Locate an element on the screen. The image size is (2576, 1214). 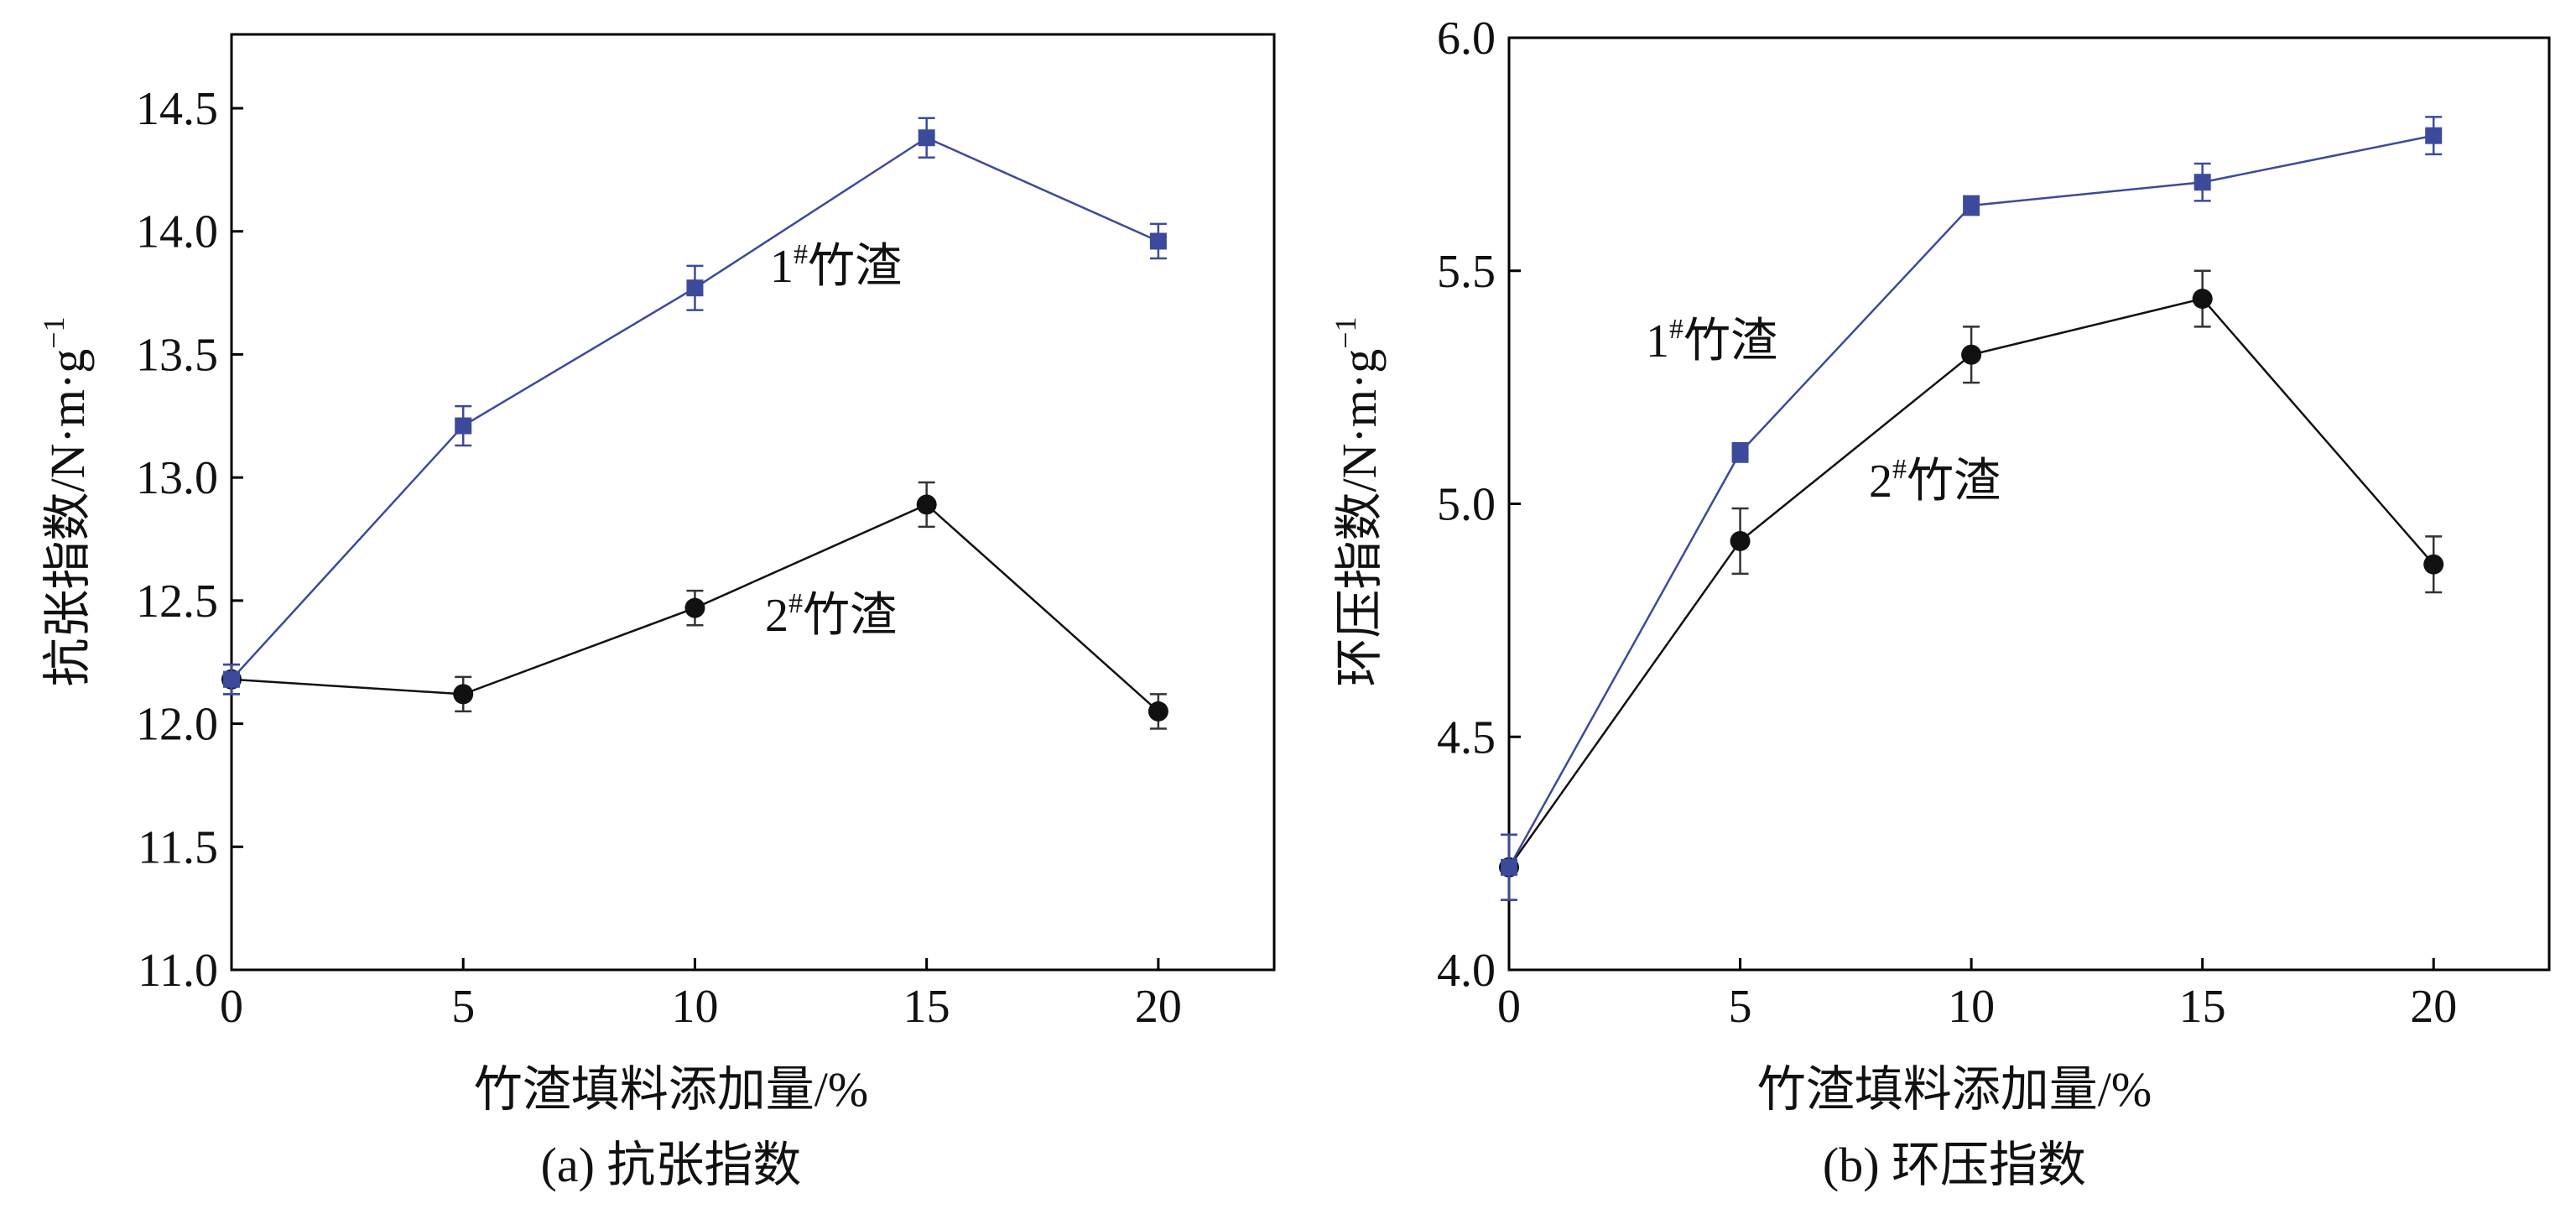
chart-b-y-tick-label: 4.0 is located at coordinates (1466, 971).